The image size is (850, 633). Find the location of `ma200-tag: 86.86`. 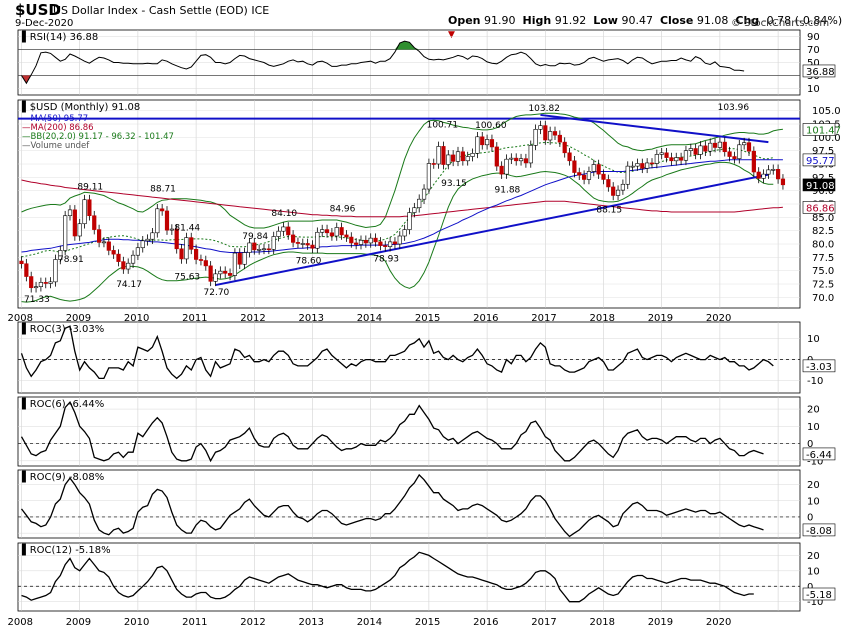

ma200-tag: 86.86 is located at coordinates (820, 208).